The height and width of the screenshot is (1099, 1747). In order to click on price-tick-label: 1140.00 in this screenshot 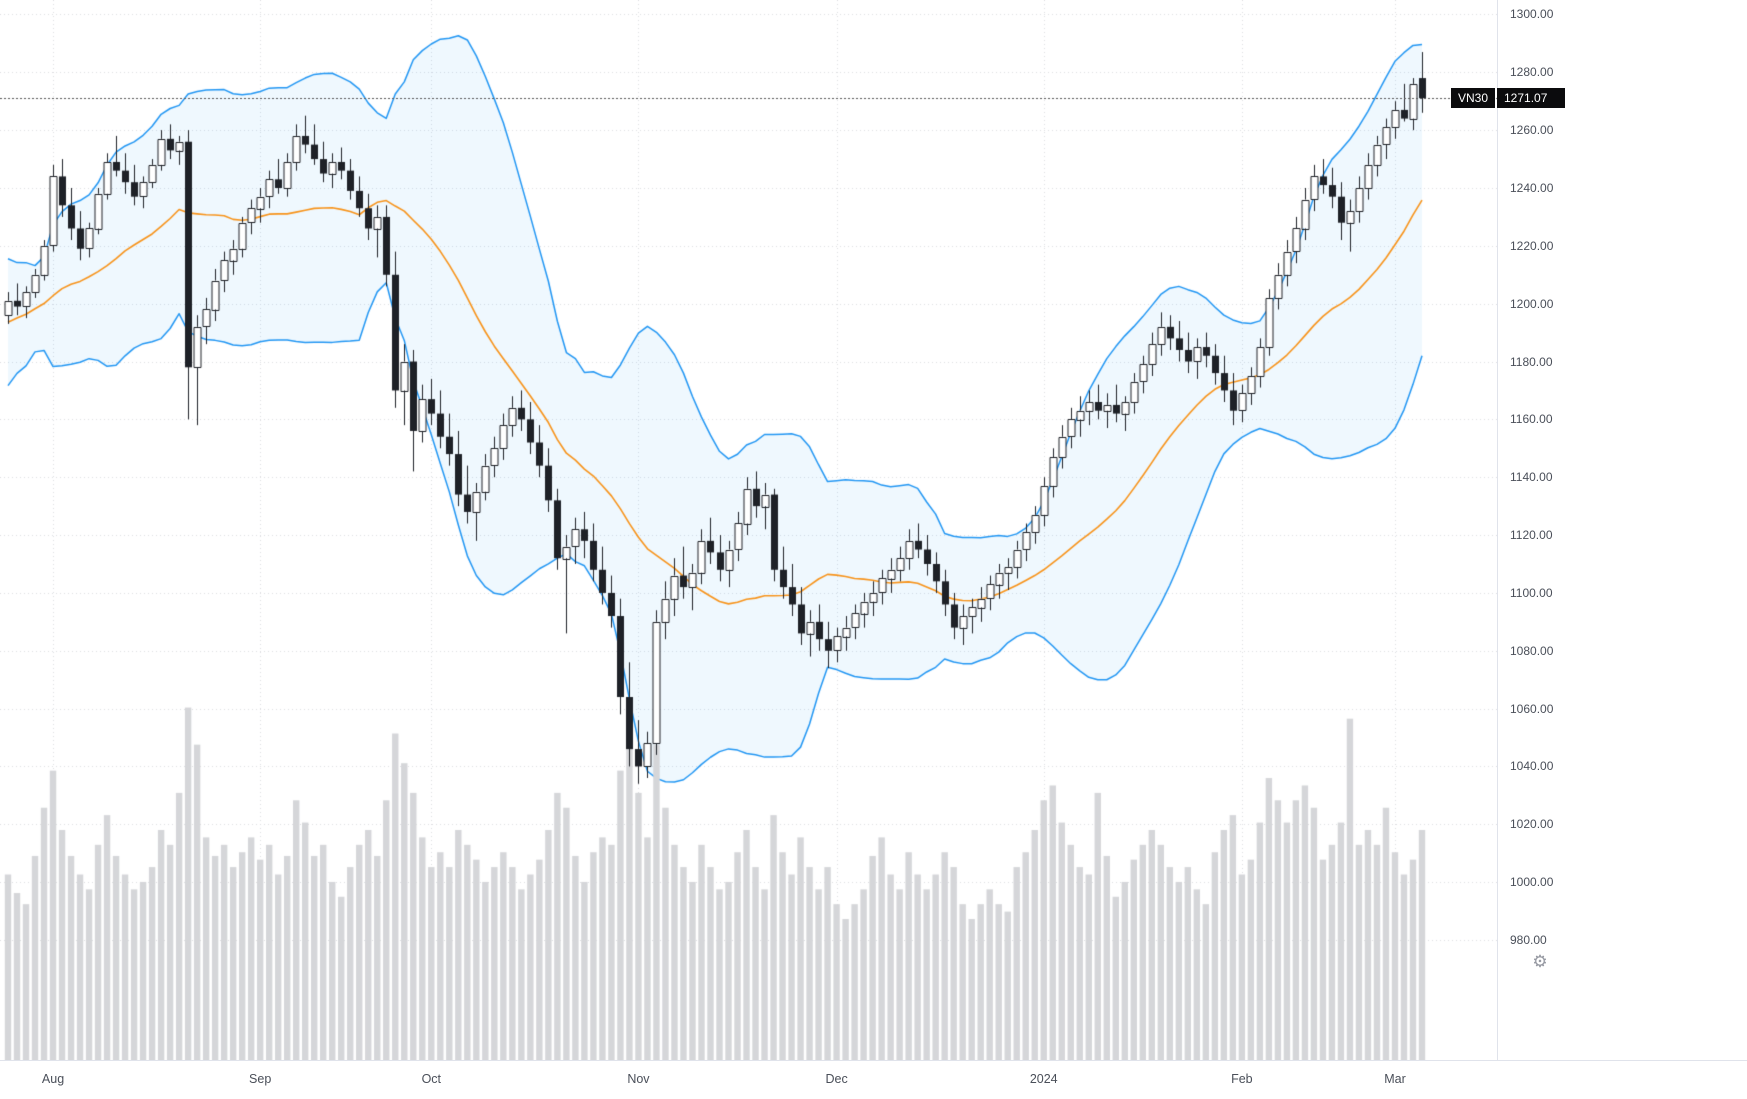, I will do `click(1531, 477)`.